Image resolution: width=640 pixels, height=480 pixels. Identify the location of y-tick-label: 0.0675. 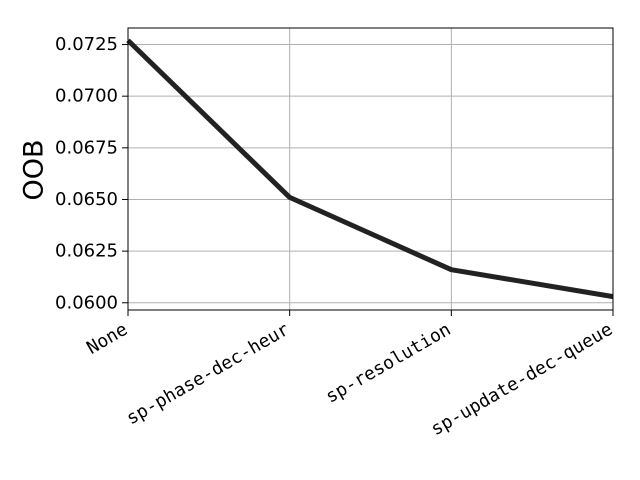
(86, 147).